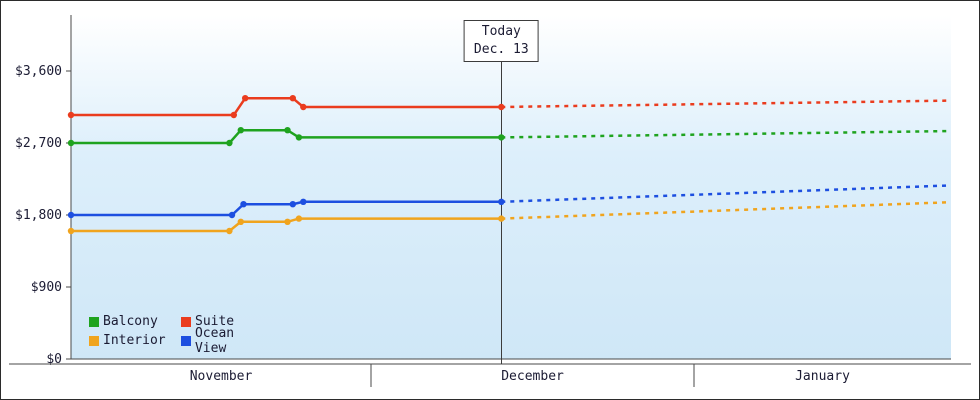 This screenshot has height=400, width=980. I want to click on legend-label: Balcony, so click(130, 321).